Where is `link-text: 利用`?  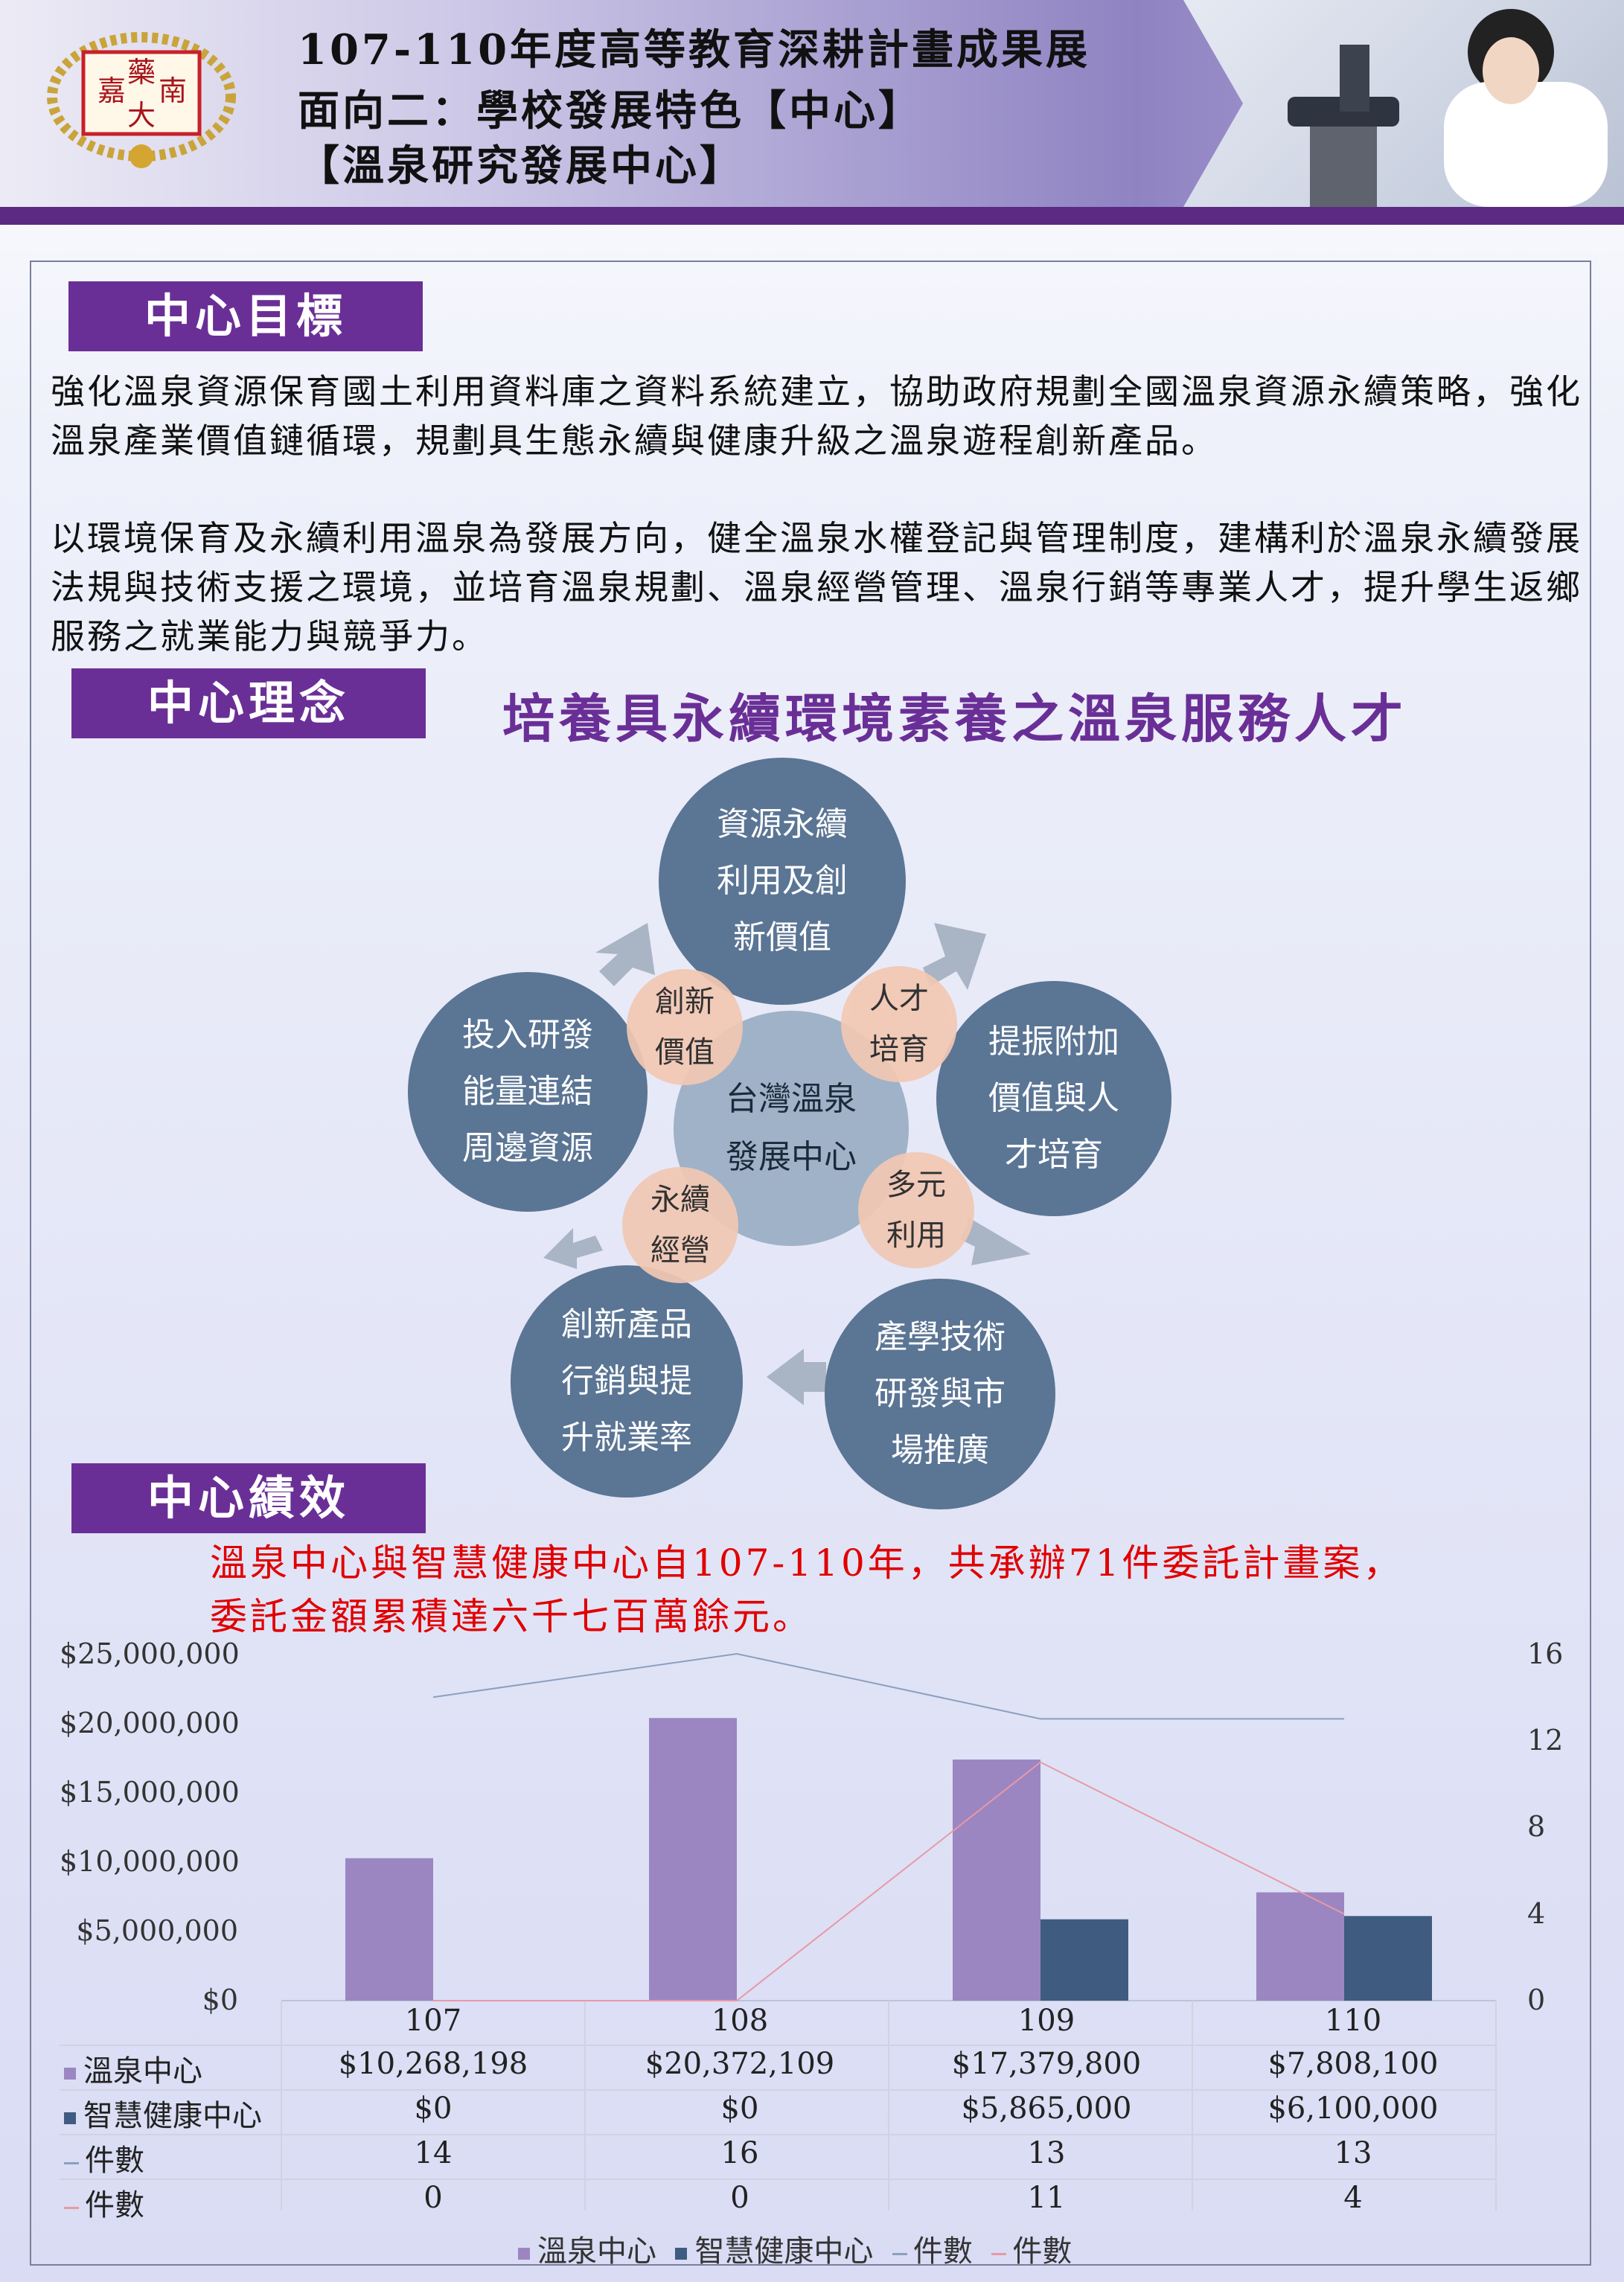
link-text: 利用 is located at coordinates (916, 1235).